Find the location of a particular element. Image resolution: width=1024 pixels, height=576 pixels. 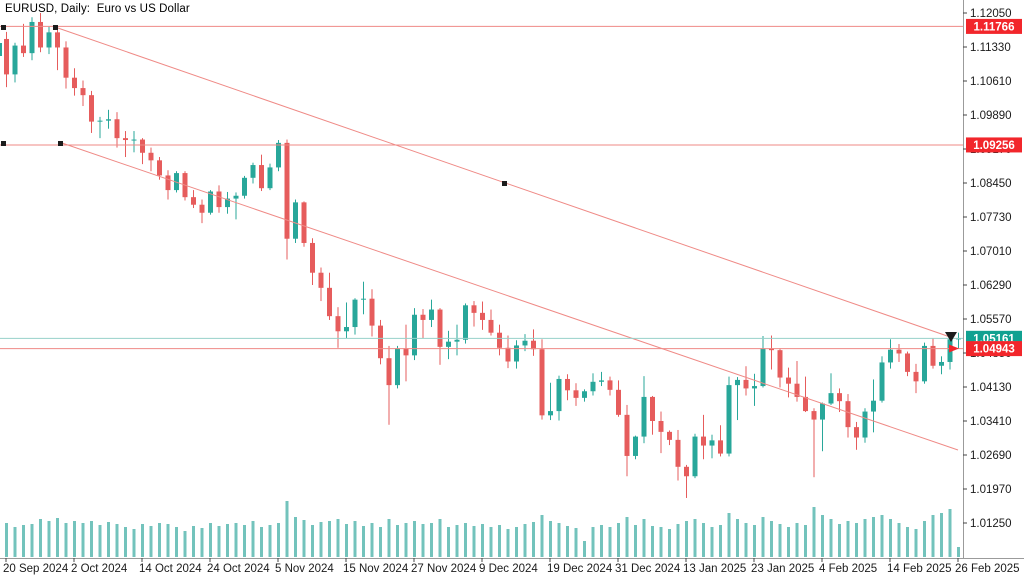

price-label: 1.04130 is located at coordinates (991, 388).